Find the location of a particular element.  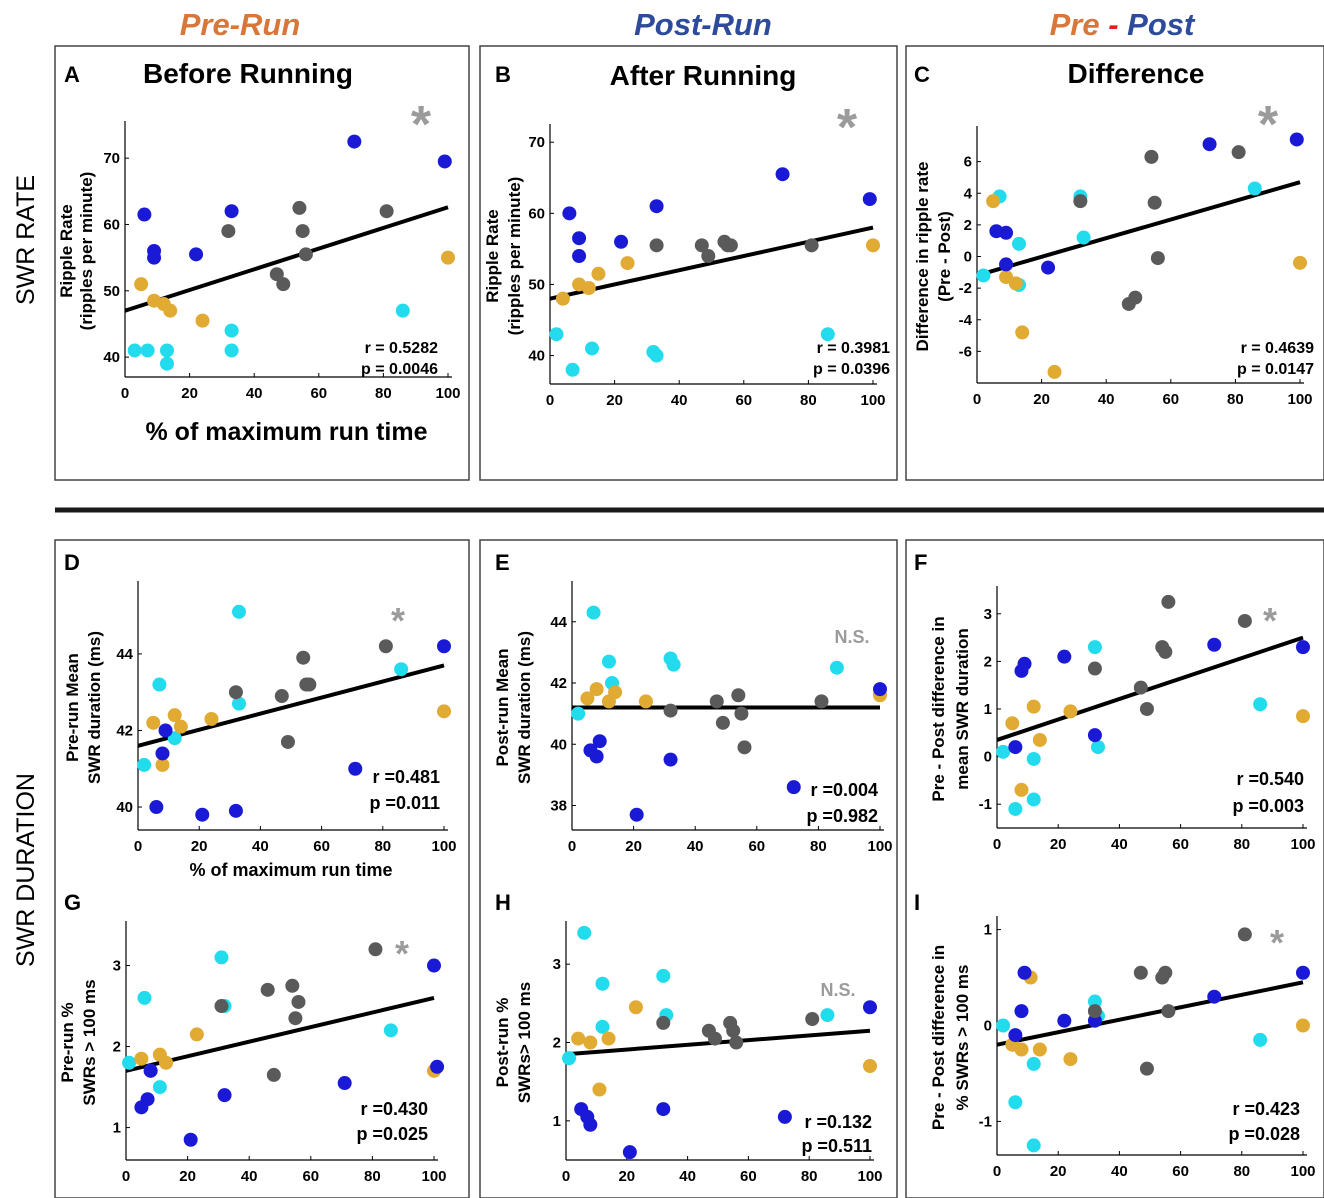

x-tick-label-c: 60 is located at coordinates (1170, 399).